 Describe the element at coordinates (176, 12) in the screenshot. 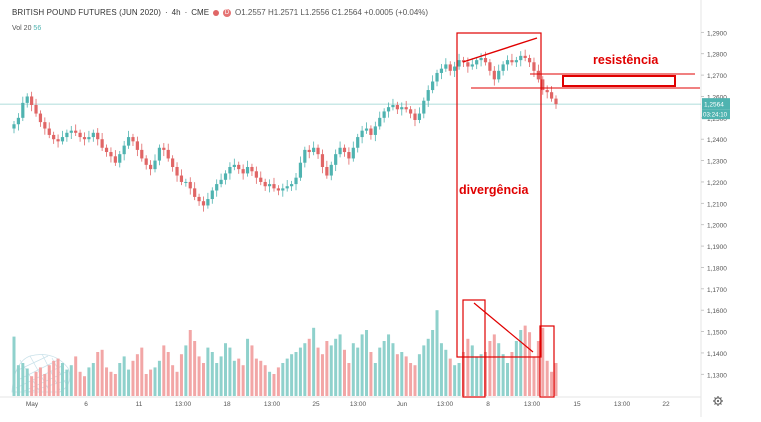

I see `interval-label: 4h` at that location.